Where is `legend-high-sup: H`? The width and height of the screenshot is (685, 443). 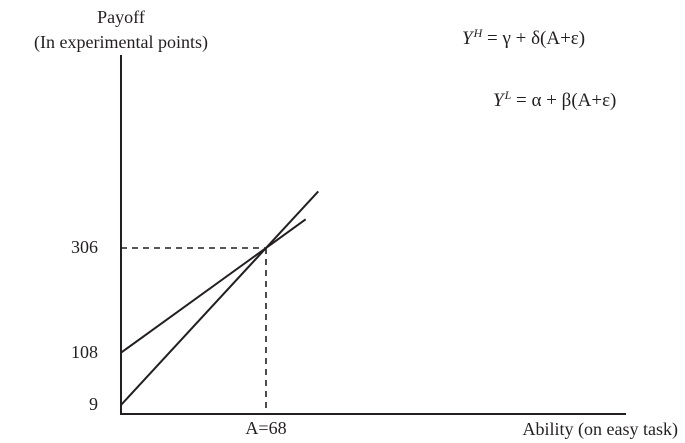 legend-high-sup: H is located at coordinates (478, 33).